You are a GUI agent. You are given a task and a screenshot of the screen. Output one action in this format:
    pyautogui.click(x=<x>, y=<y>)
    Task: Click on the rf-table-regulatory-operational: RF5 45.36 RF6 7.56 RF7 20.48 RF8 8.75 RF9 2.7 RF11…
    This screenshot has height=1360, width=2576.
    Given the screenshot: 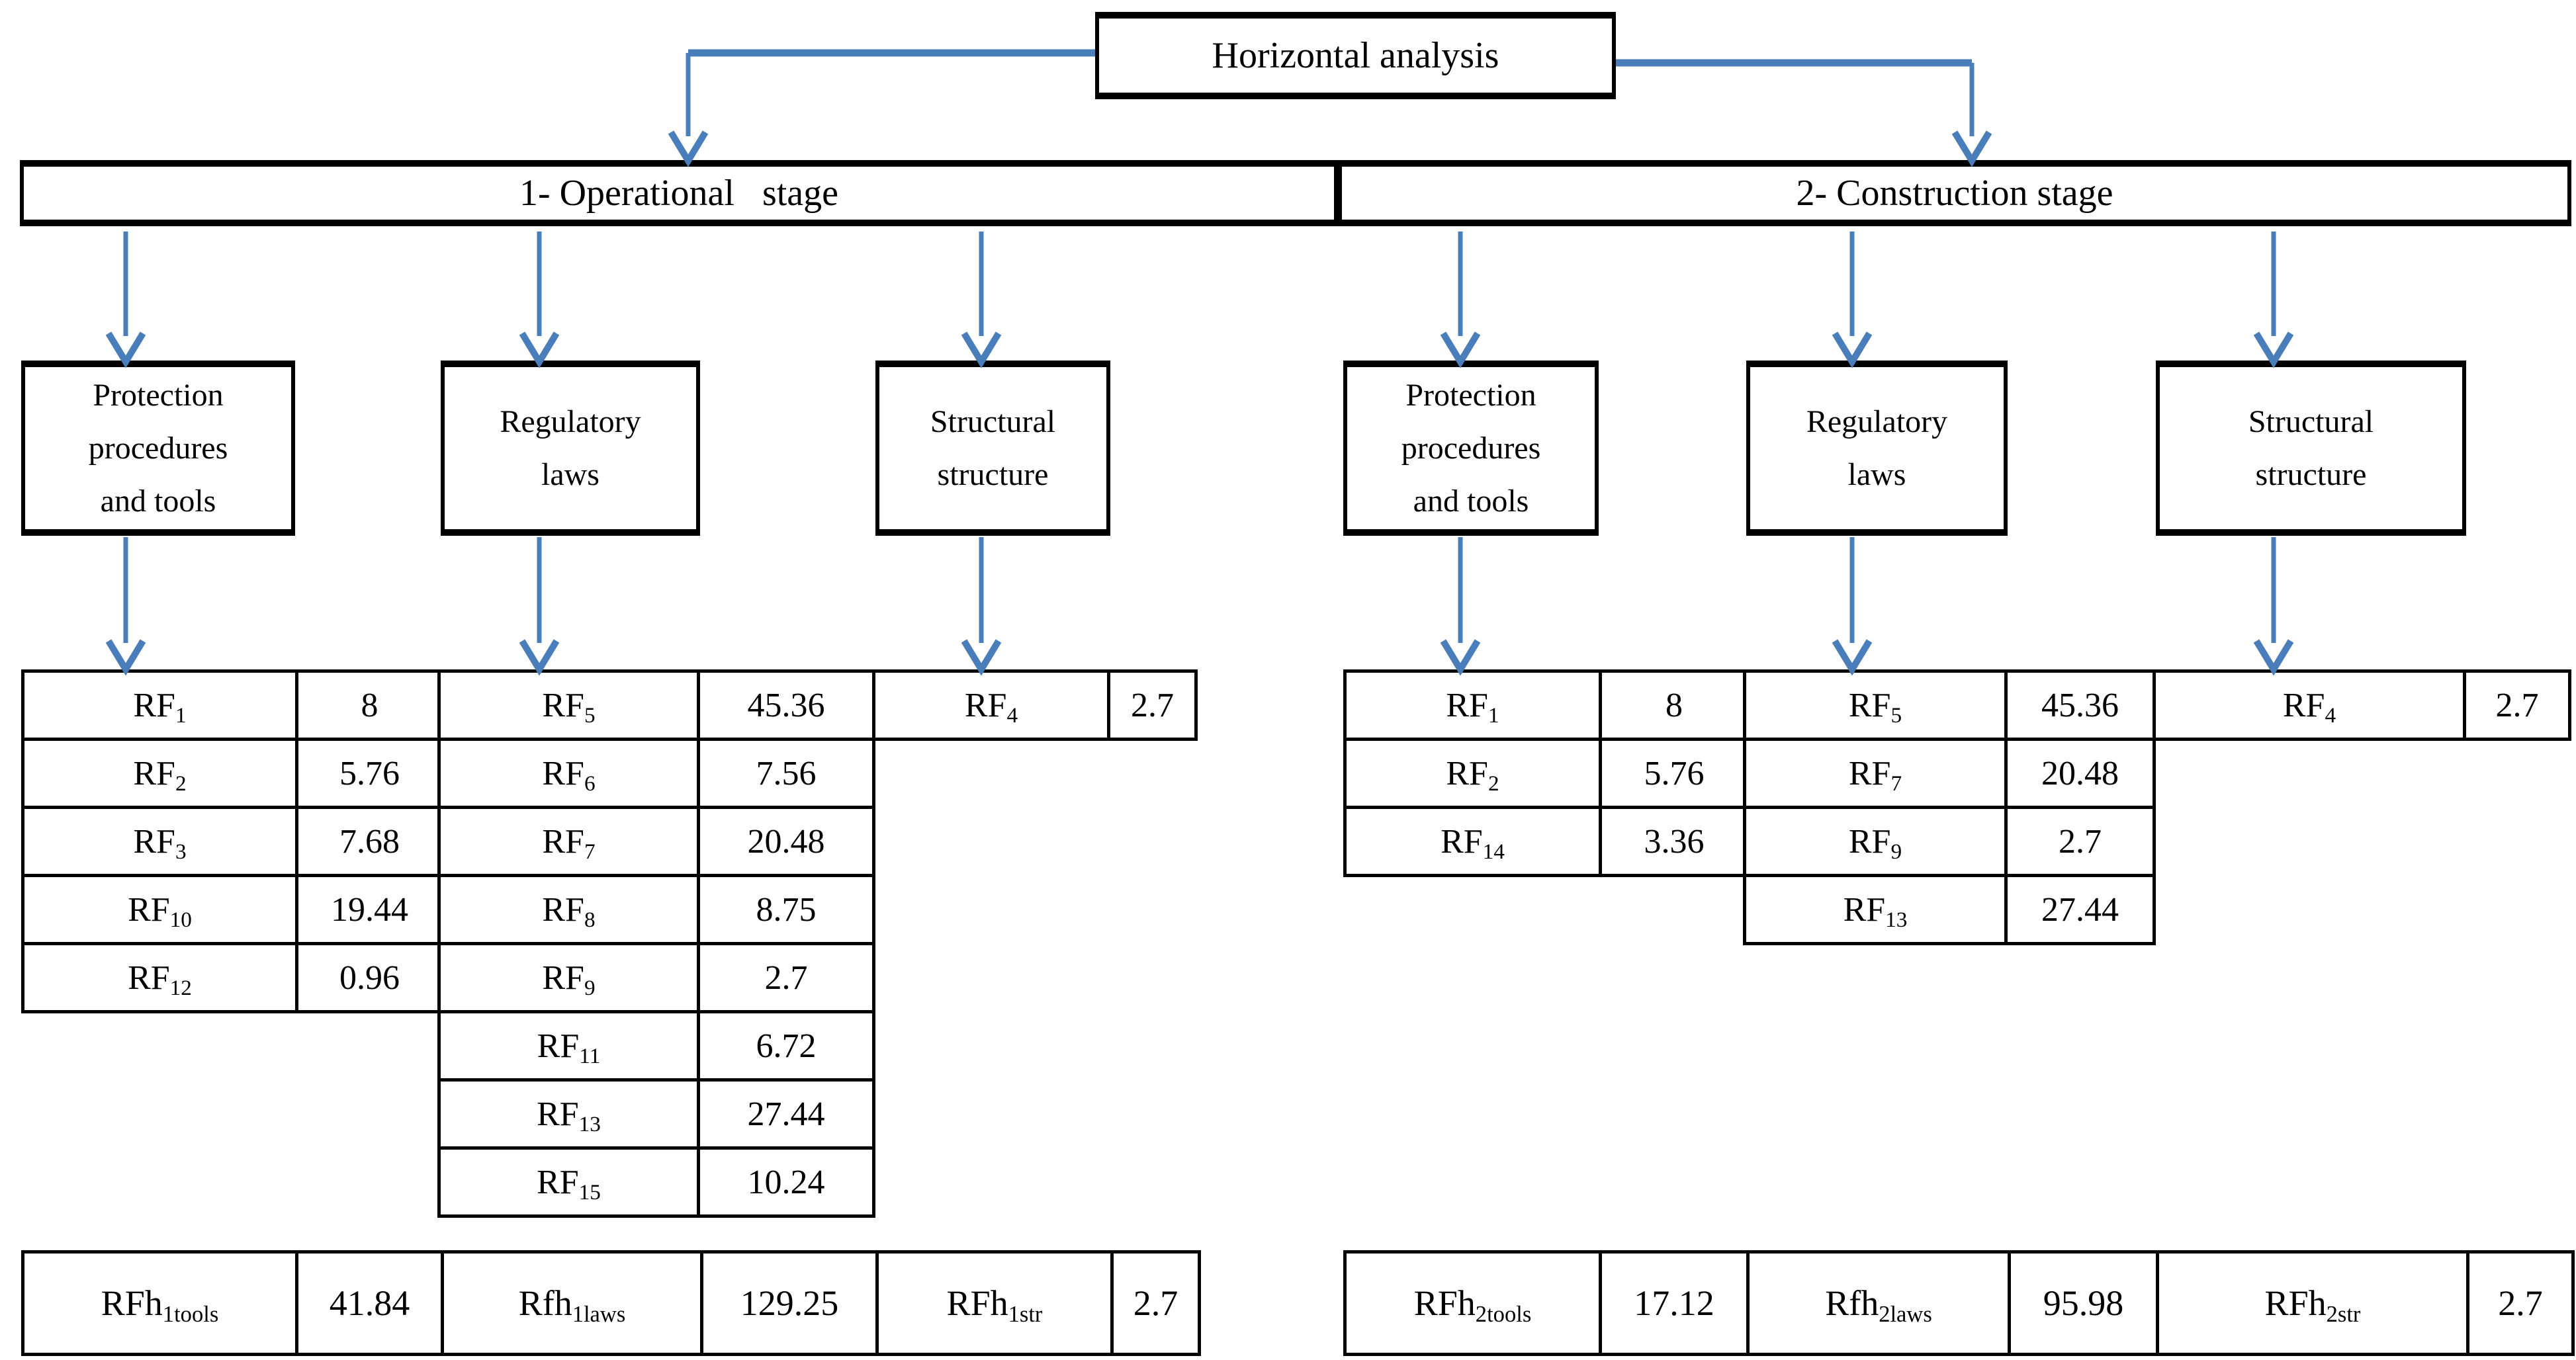 What is the action you would take?
    pyautogui.click(x=656, y=943)
    